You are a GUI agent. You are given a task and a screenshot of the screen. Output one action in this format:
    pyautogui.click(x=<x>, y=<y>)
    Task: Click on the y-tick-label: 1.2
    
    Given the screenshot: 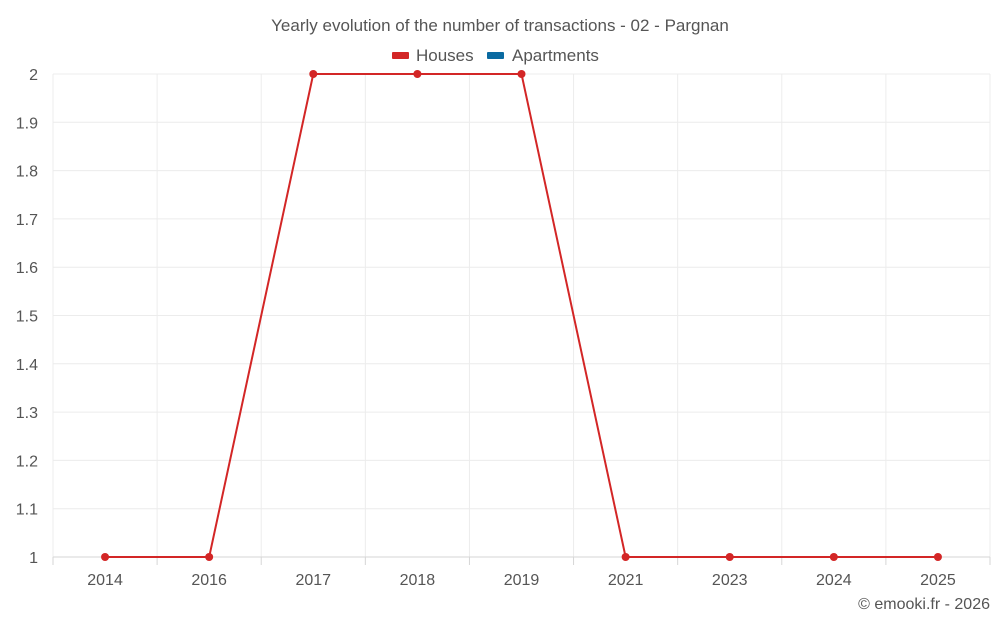 What is the action you would take?
    pyautogui.click(x=27, y=461)
    